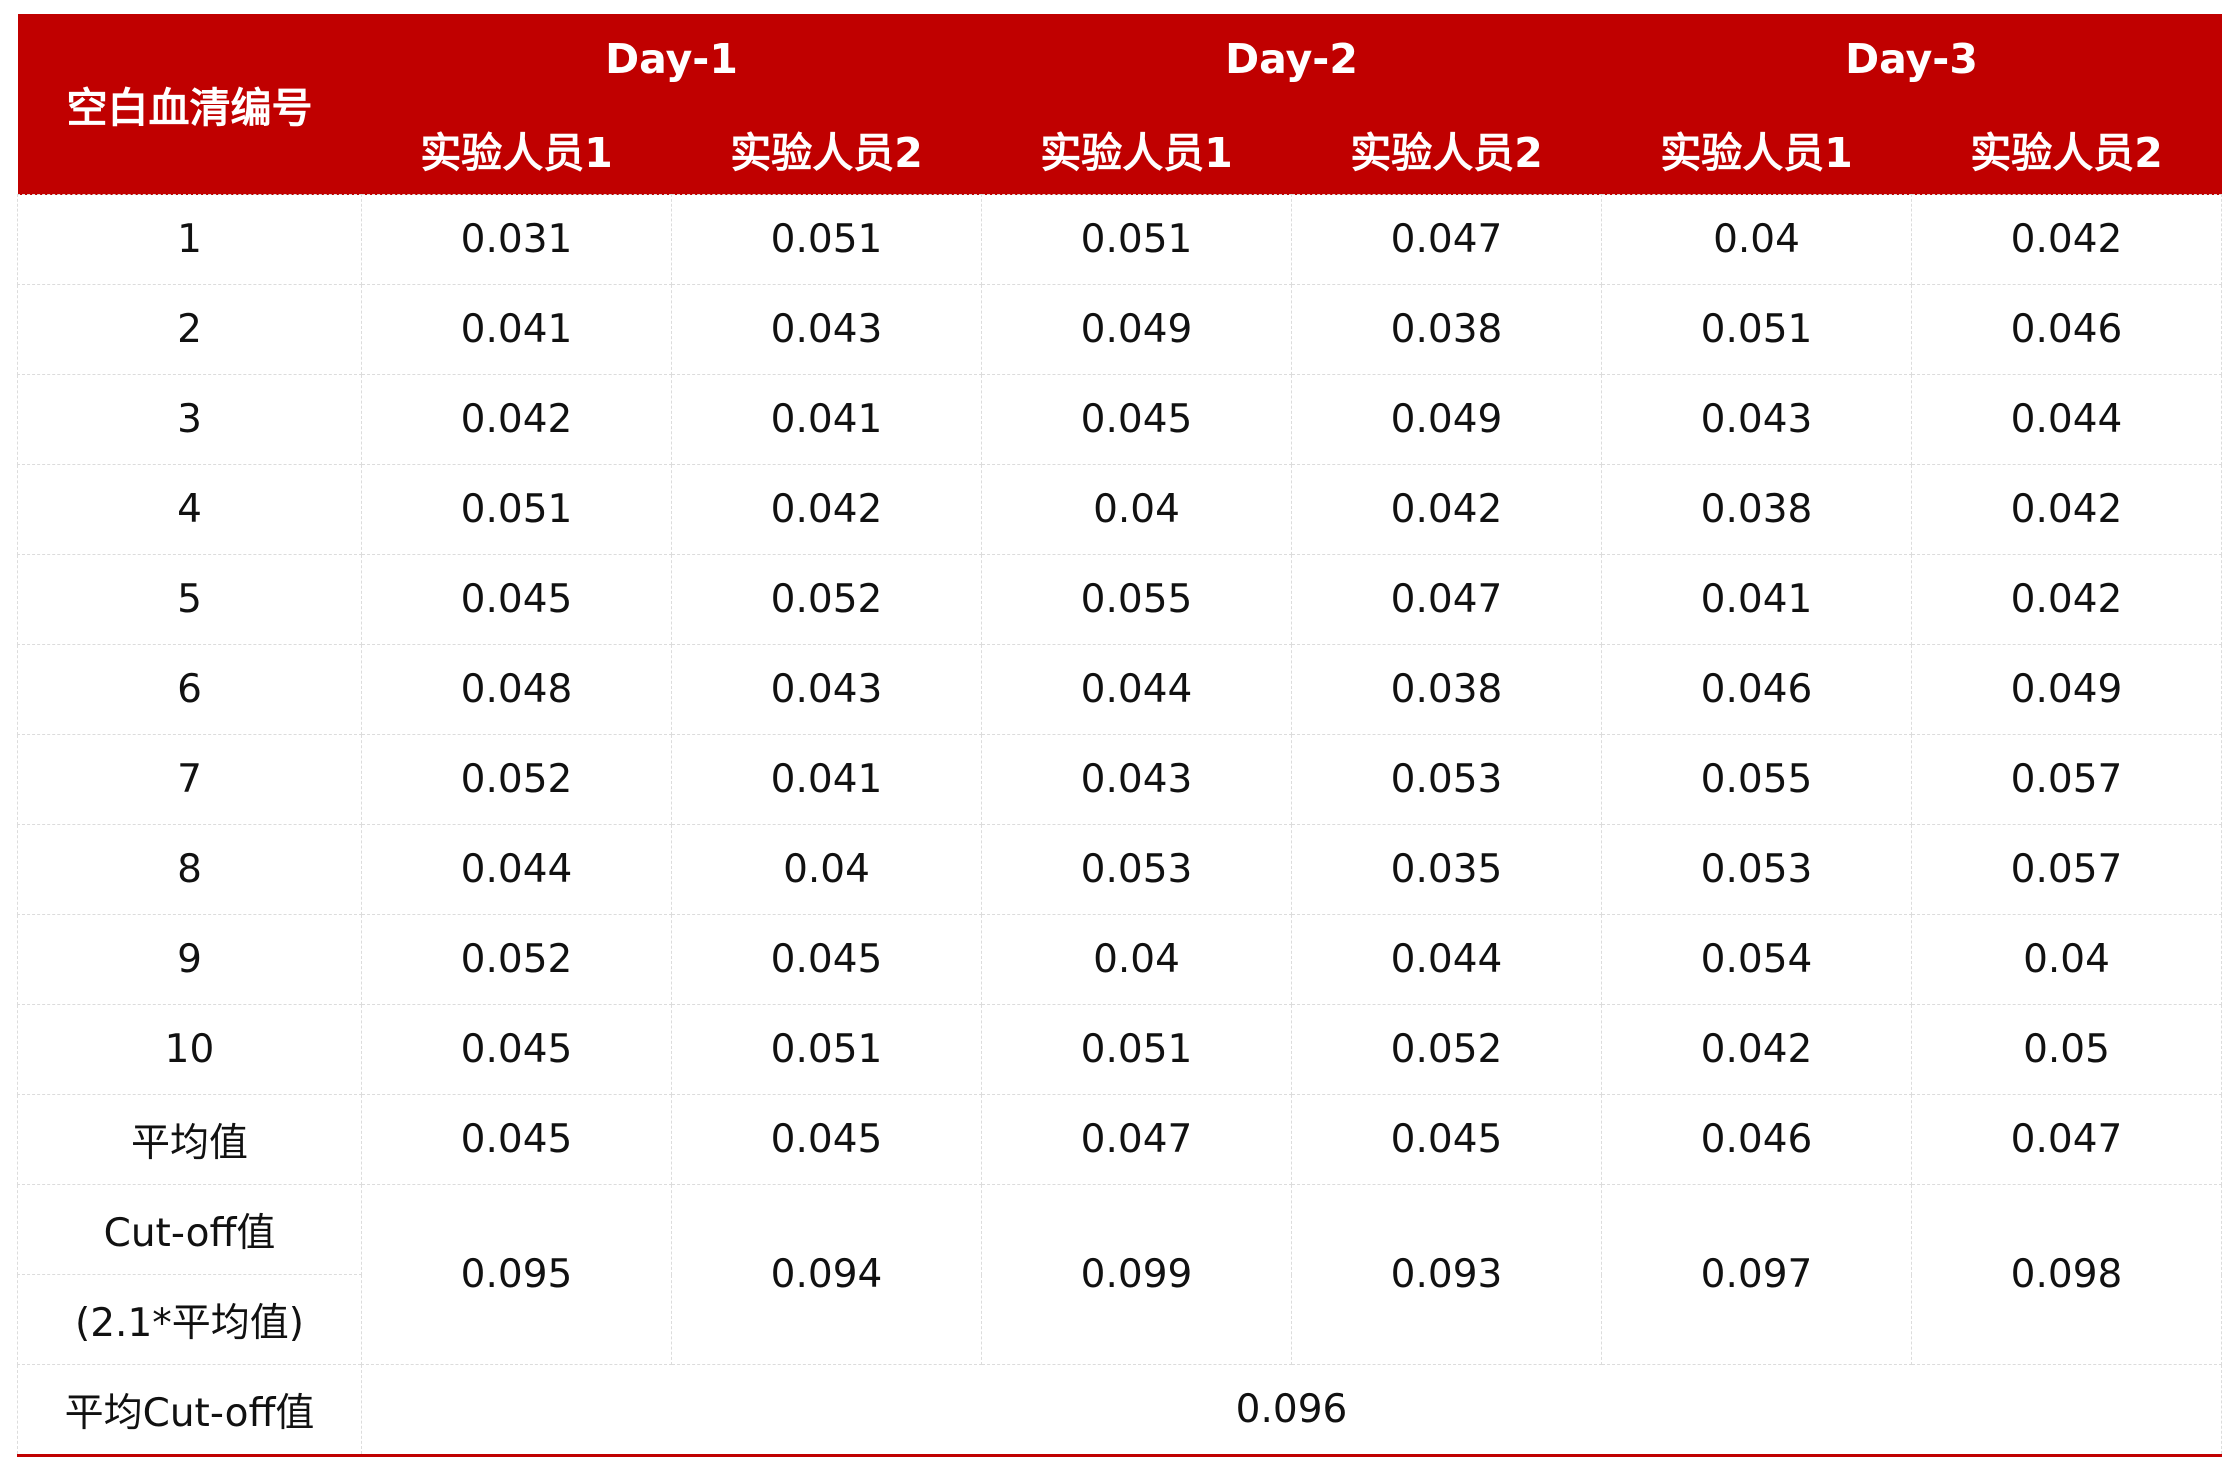  What do you see at coordinates (671, 59) in the screenshot?
I see `day-header: Day-1` at bounding box center [671, 59].